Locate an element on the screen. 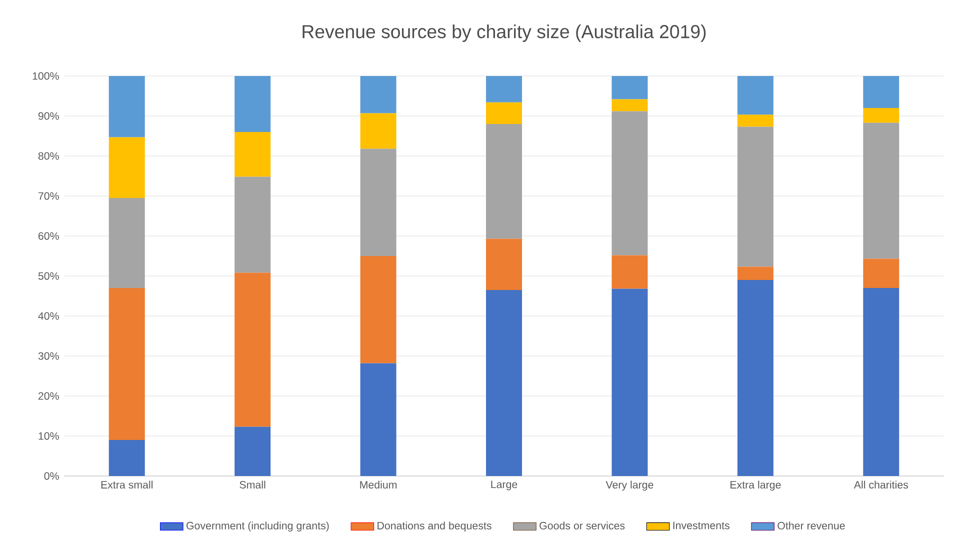  y-tick-label: 90% is located at coordinates (48, 116).